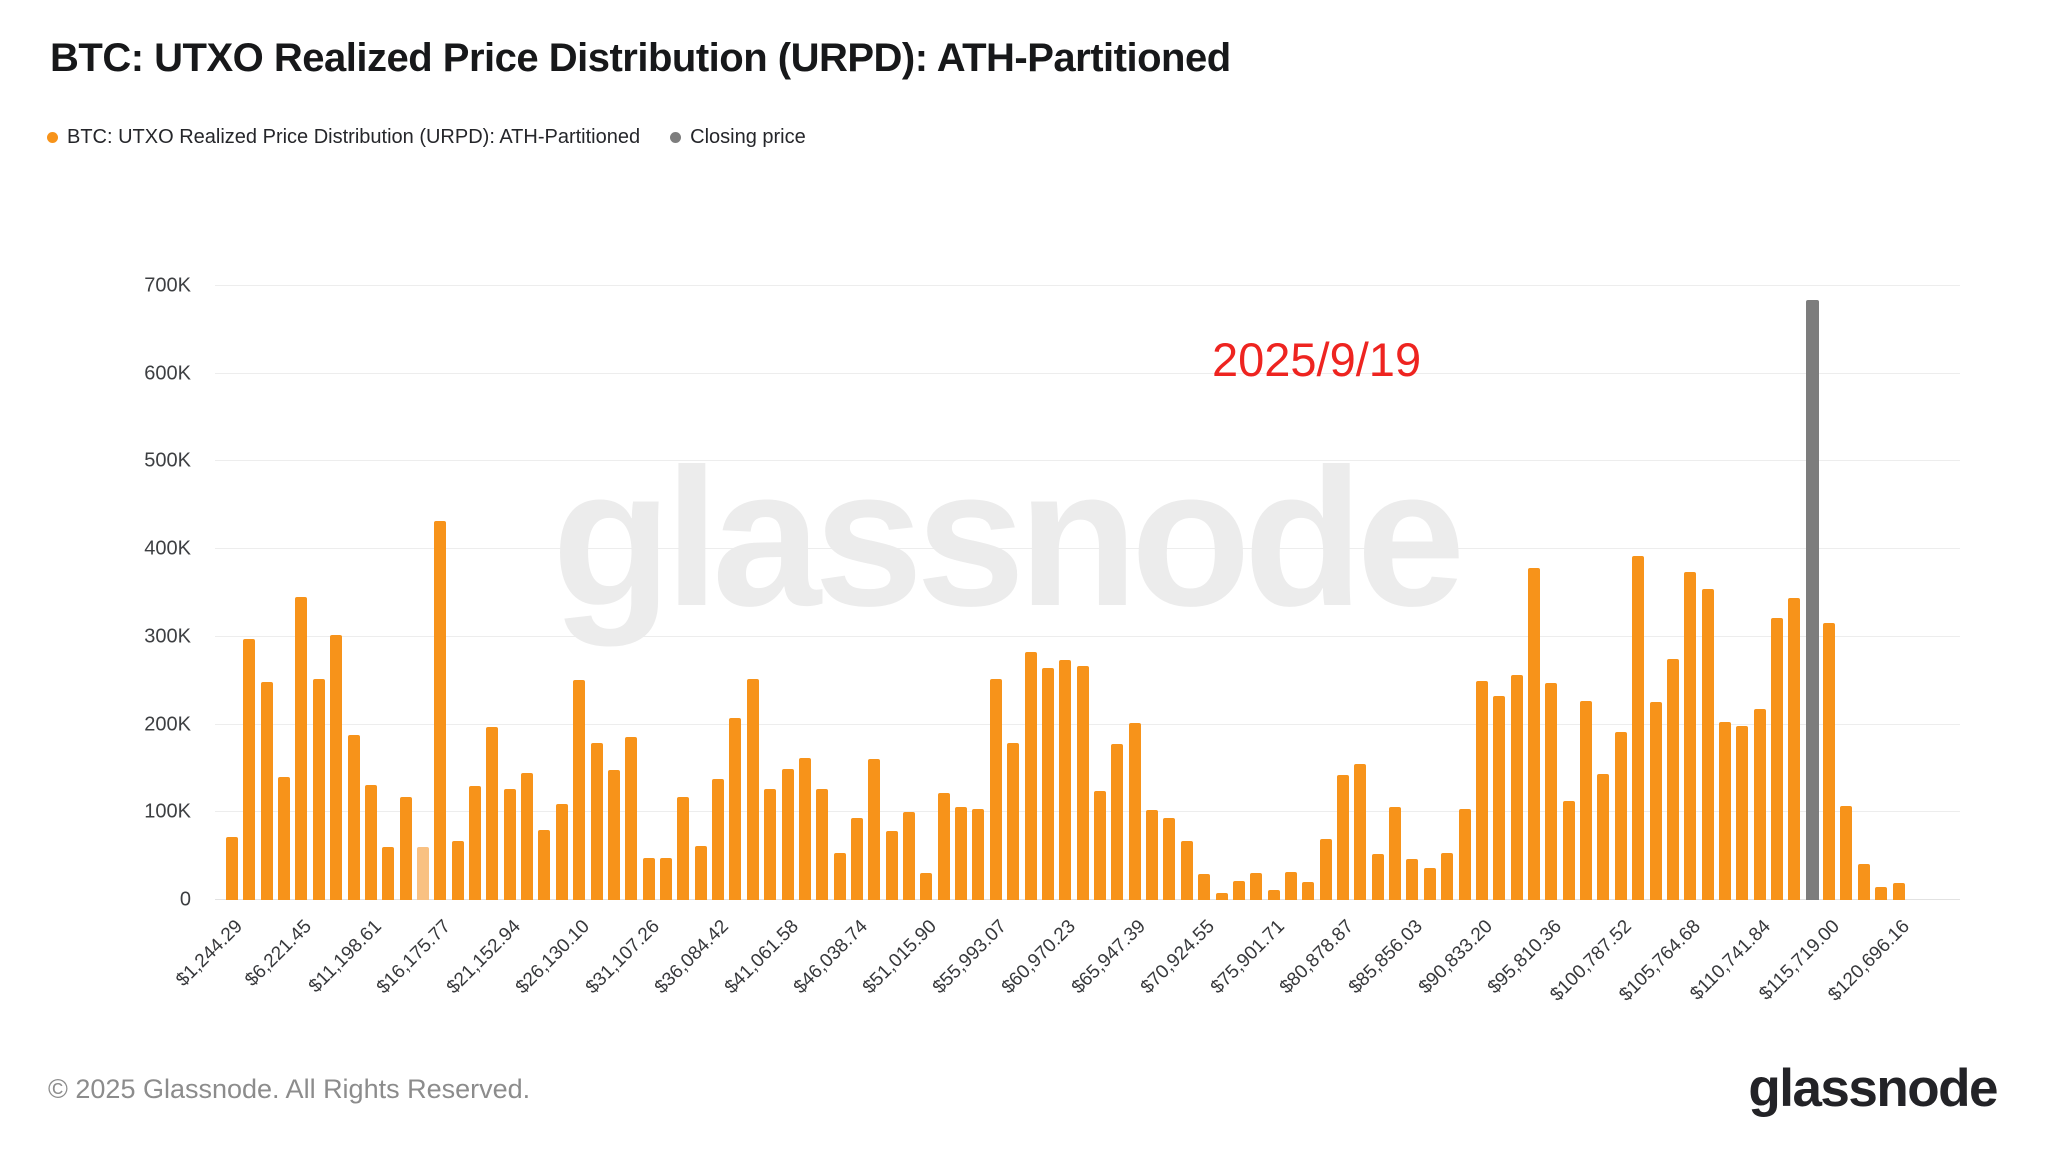  Describe the element at coordinates (738, 137) in the screenshot. I see `legend-item-closing-price: Closing price` at that location.